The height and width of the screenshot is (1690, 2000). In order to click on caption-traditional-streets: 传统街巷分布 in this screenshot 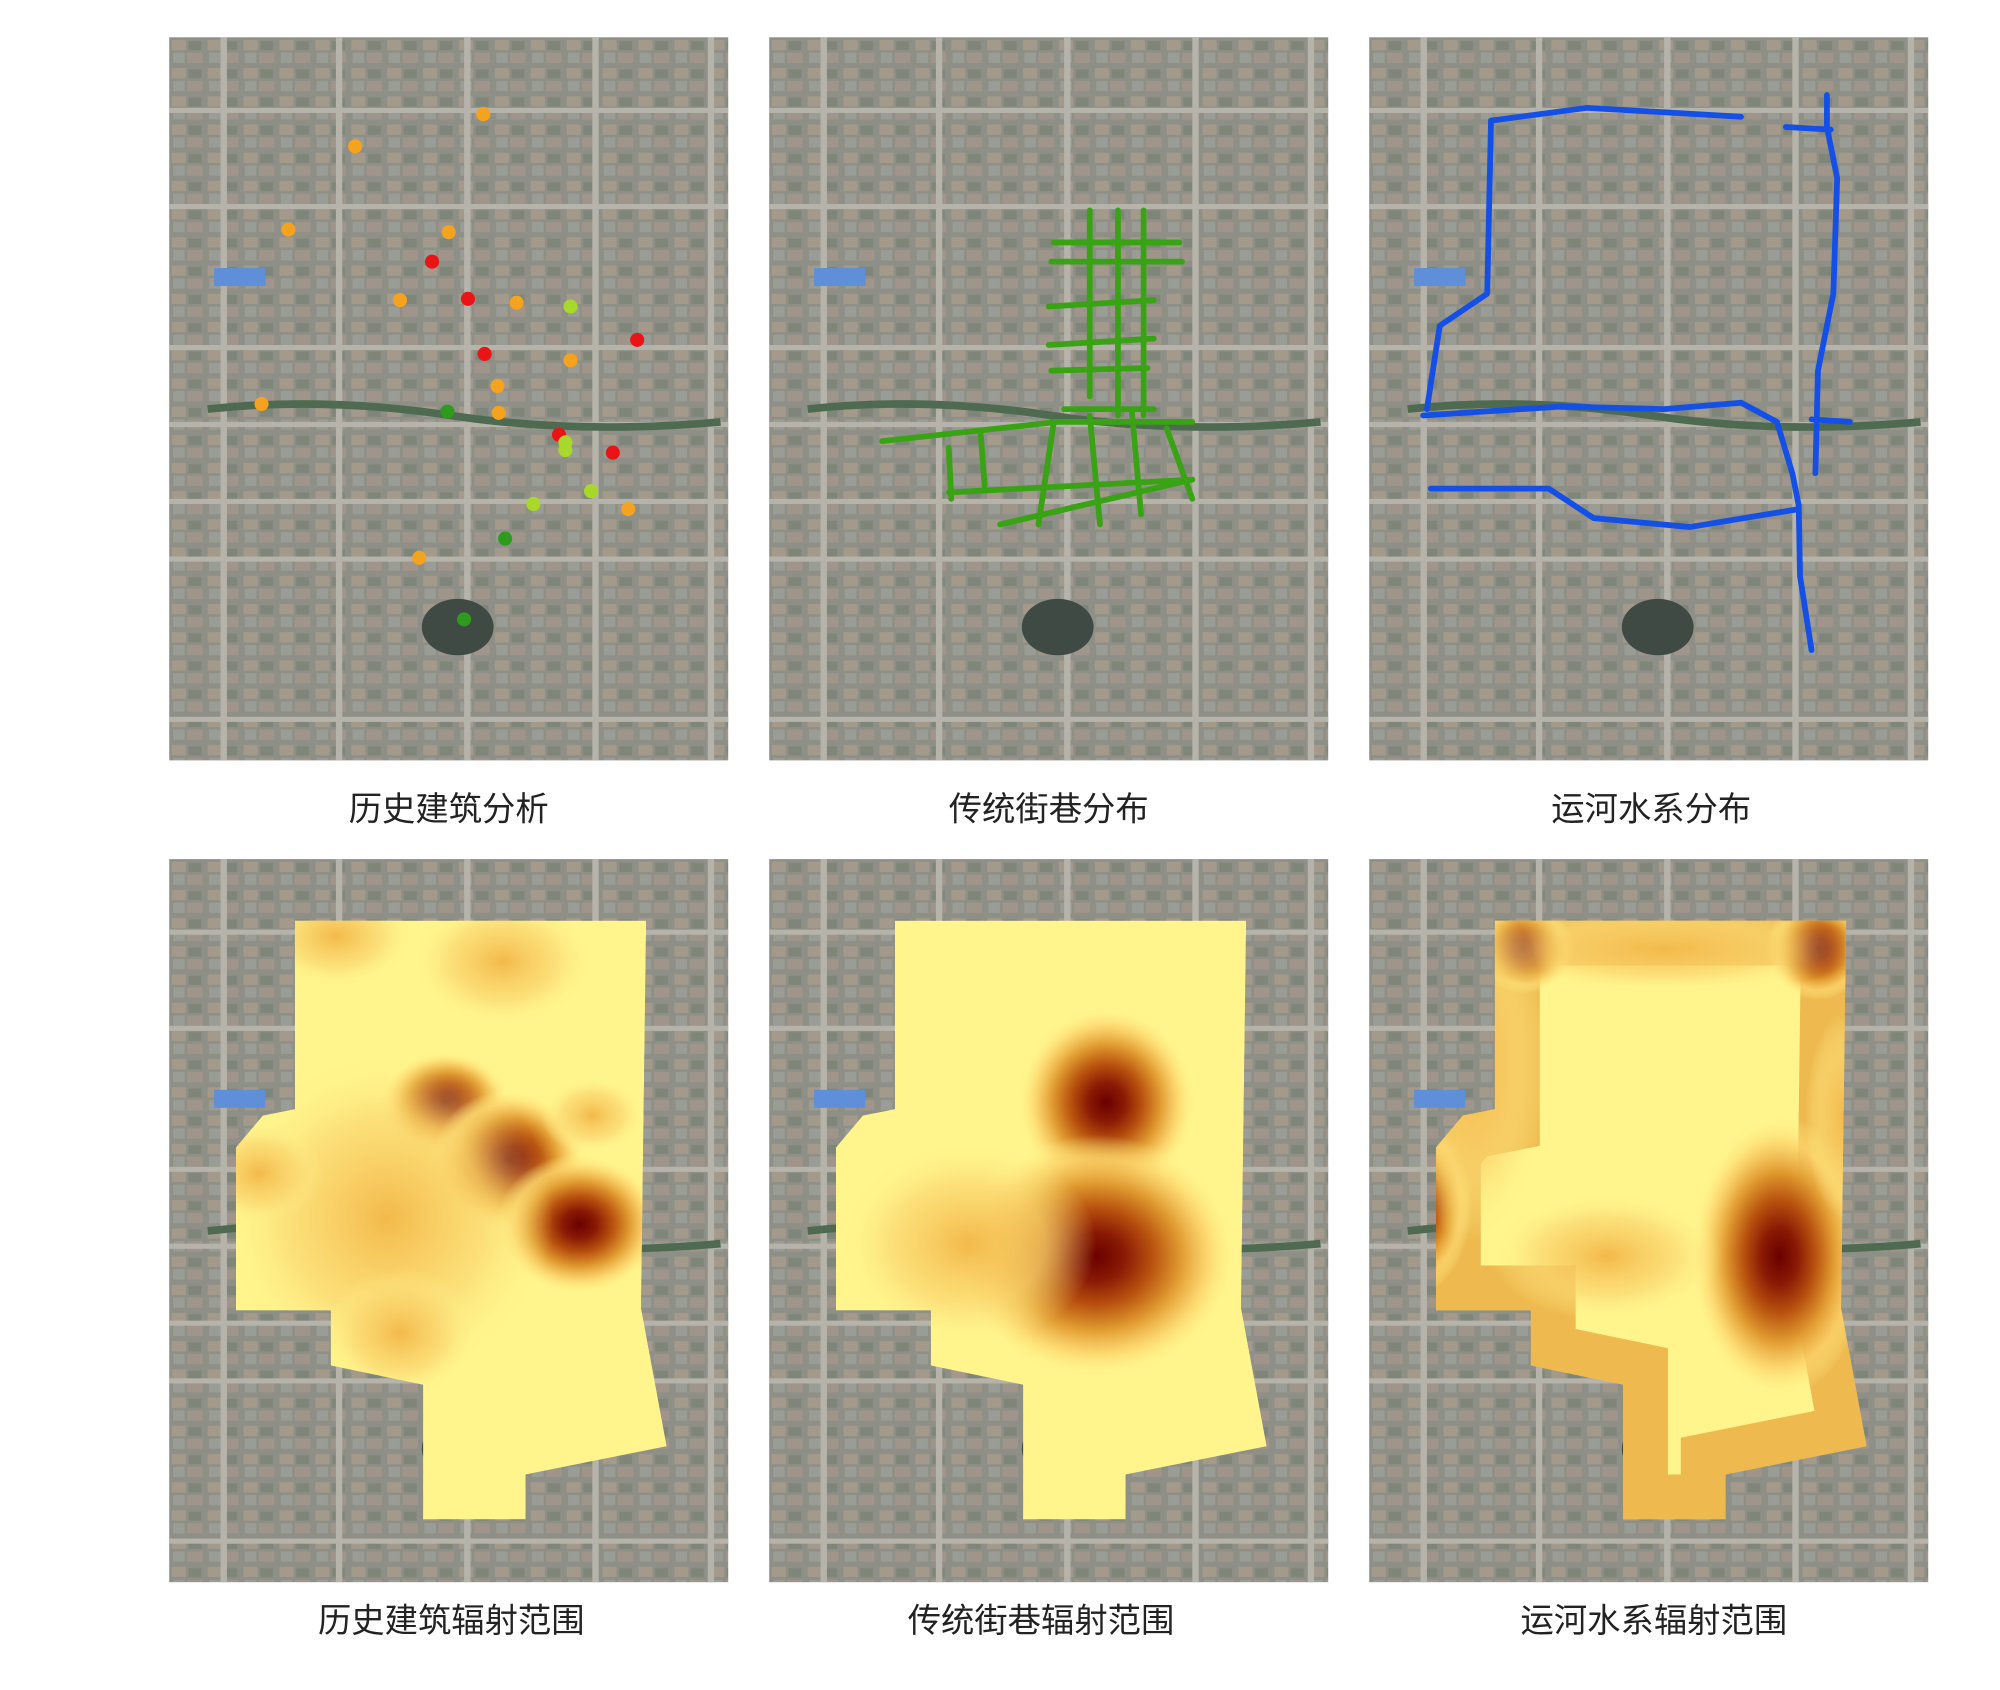, I will do `click(1049, 809)`.